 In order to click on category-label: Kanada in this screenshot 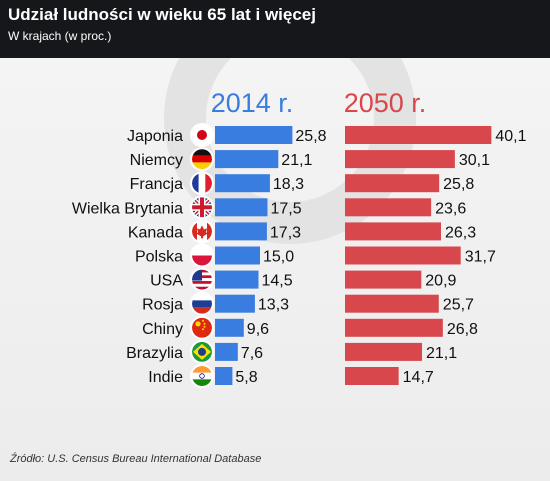, I will do `click(155, 232)`.